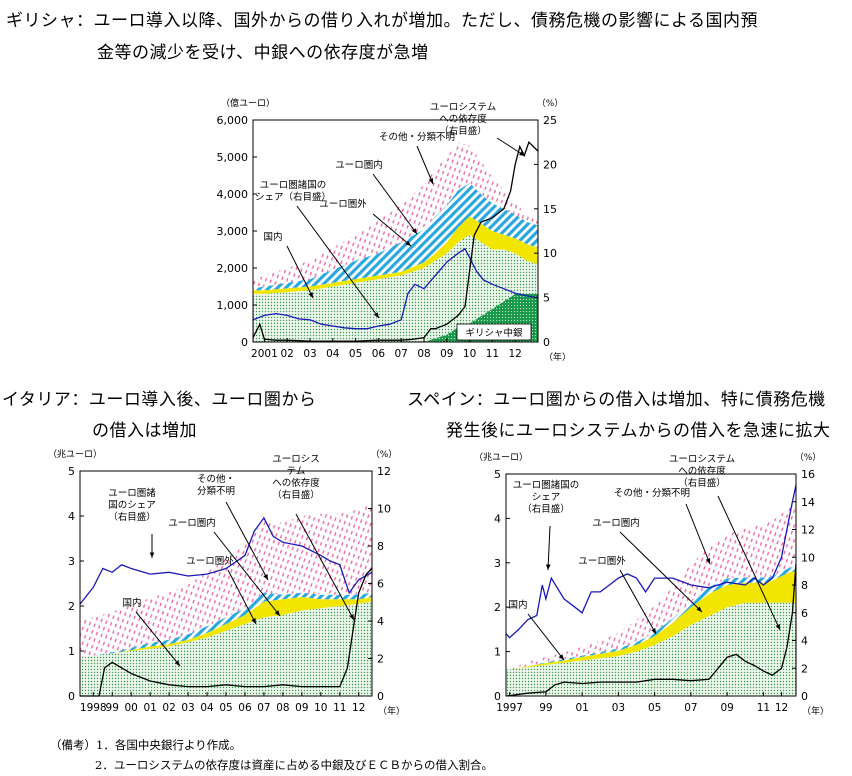 This screenshot has width=852, height=776. Describe the element at coordinates (73, 745) in the screenshot. I see `notes-label: （備考）` at that location.